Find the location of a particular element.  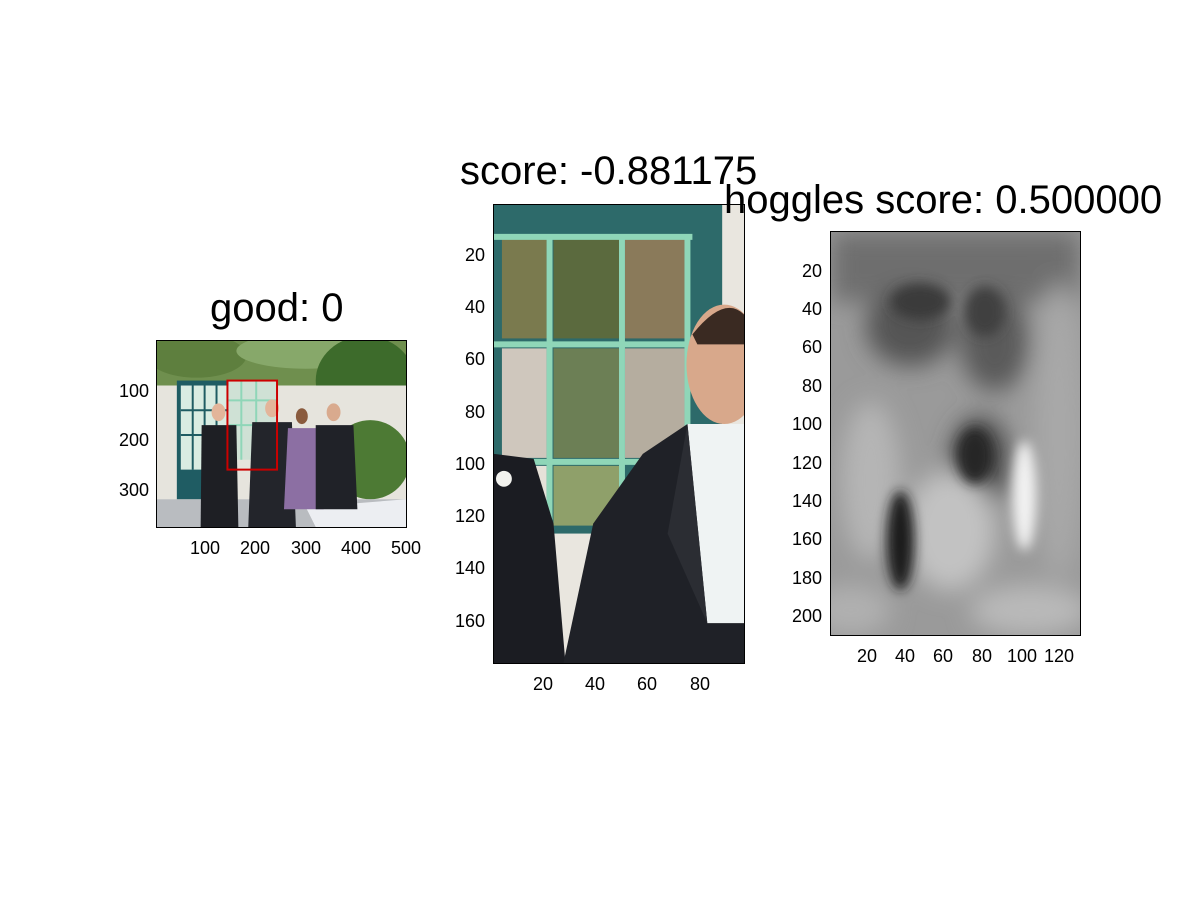

panel3-x-tick: 60 is located at coordinates (943, 656).